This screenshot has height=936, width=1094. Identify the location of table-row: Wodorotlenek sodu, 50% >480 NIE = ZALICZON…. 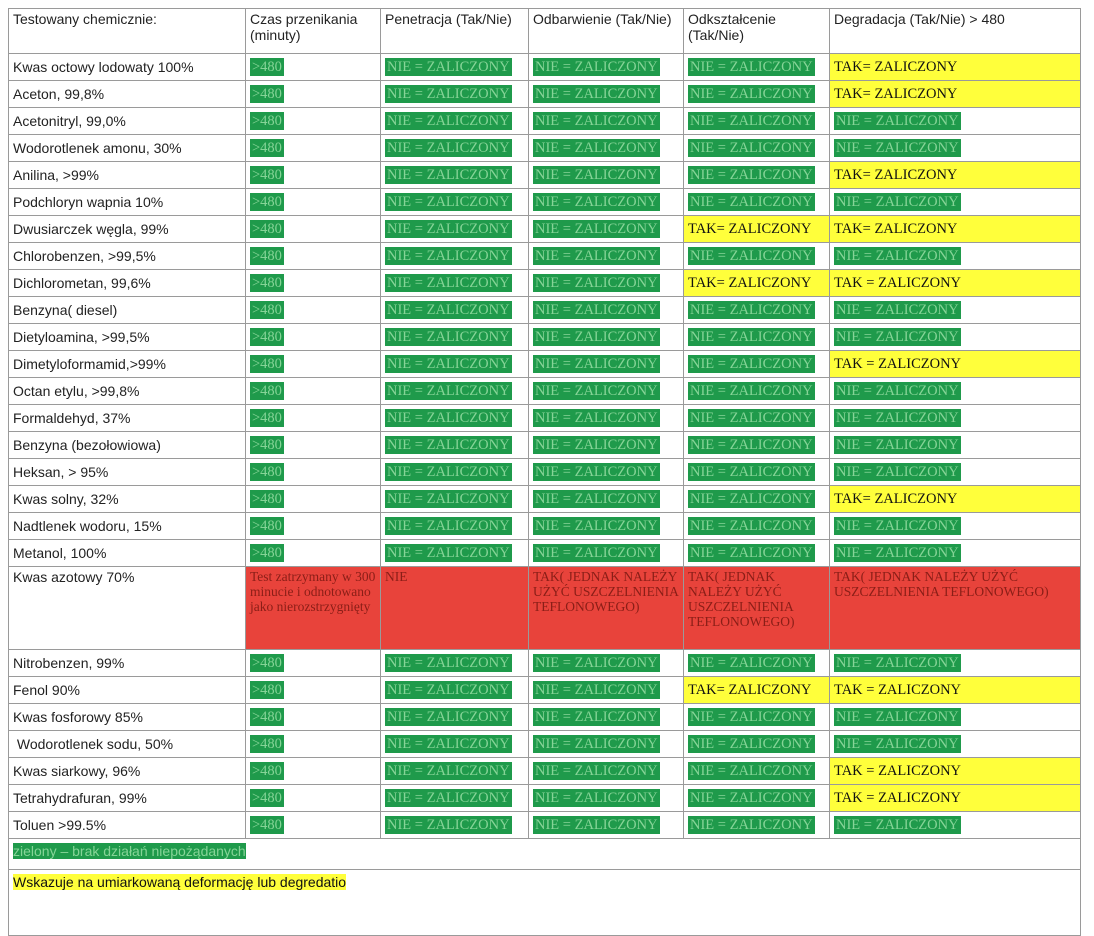
(544, 744).